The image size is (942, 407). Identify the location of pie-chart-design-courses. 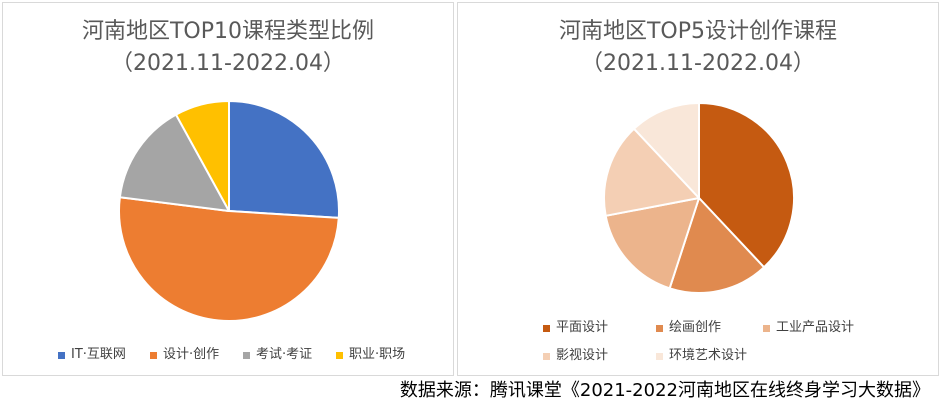
(699, 198).